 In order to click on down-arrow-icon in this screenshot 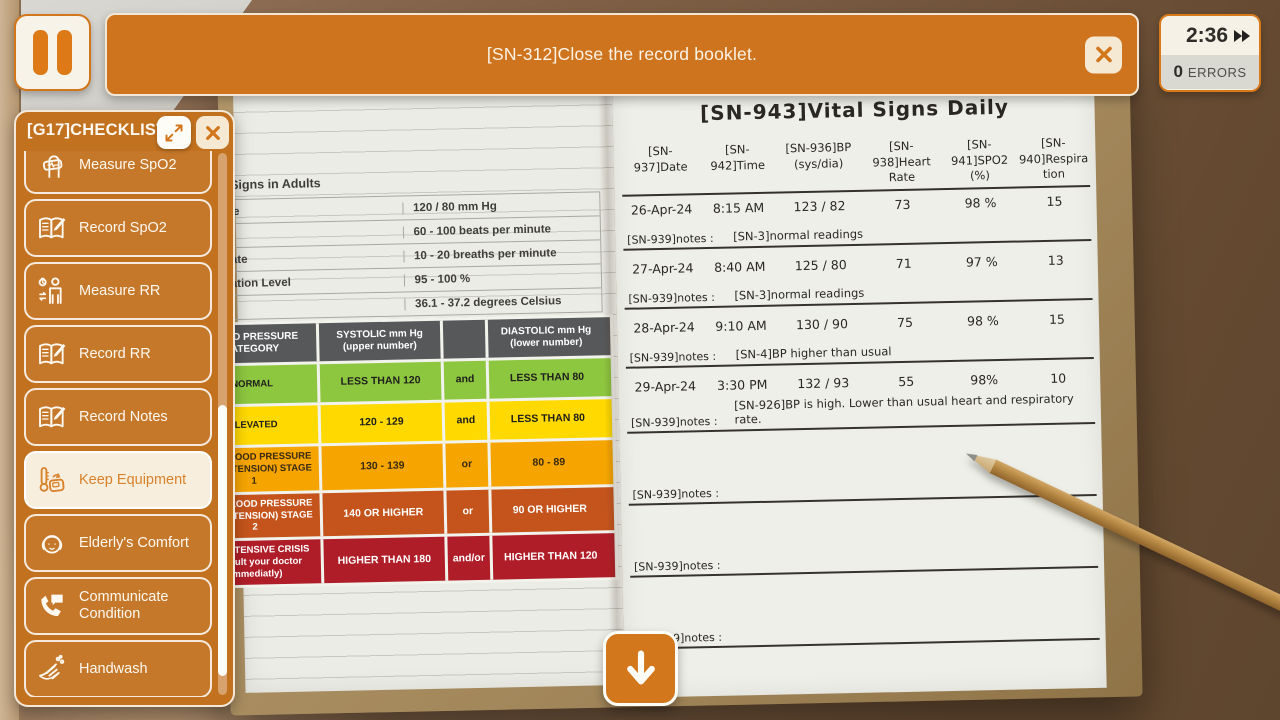, I will do `click(640, 667)`.